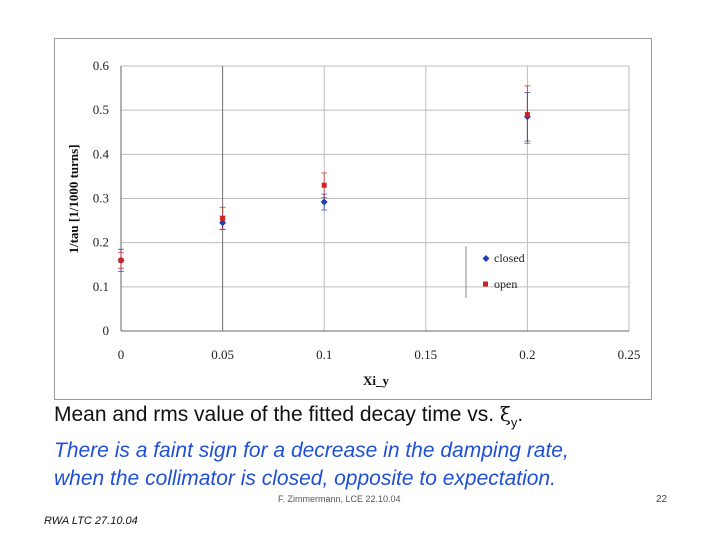 The width and height of the screenshot is (720, 540). What do you see at coordinates (509, 258) in the screenshot?
I see `legend-closed-label: closed` at bounding box center [509, 258].